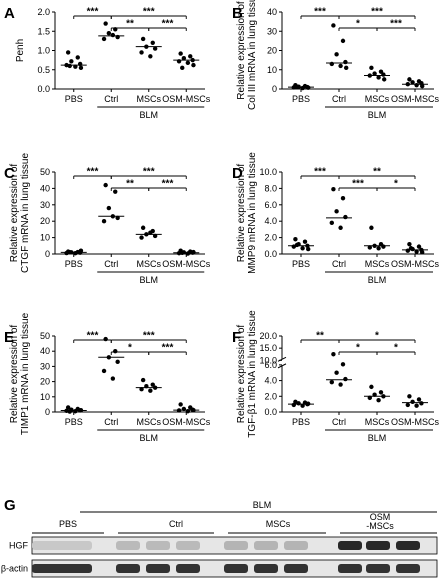 The image size is (445, 582). What do you see at coordinates (43, 31) in the screenshot?
I see `y-tick-label: 1.5` at bounding box center [43, 31].